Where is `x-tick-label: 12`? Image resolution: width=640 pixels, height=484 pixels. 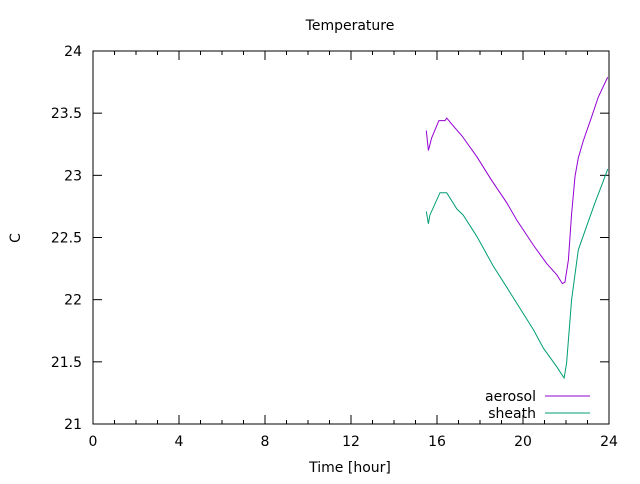 x-tick-label: 12 is located at coordinates (351, 442).